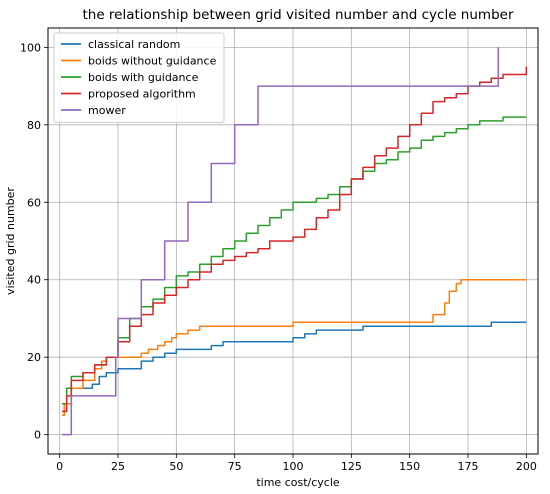 The width and height of the screenshot is (550, 494). I want to click on y-tick-label: 20, so click(34, 357).